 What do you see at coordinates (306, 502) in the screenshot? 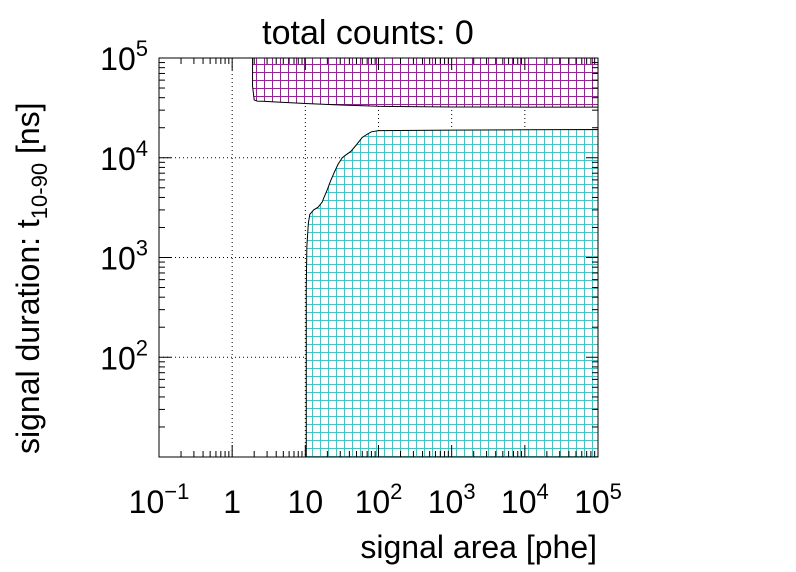
I see `x-tick-label-2: 10` at bounding box center [306, 502].